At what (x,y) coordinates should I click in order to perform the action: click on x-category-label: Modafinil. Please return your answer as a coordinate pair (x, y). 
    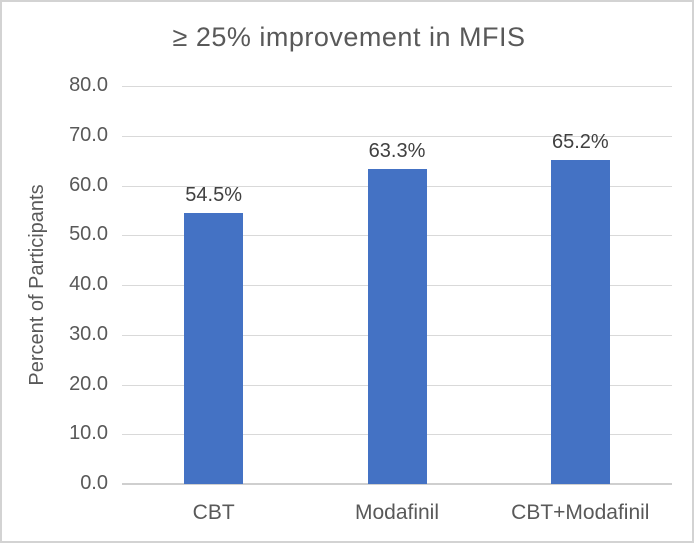
    Looking at the image, I should click on (397, 512).